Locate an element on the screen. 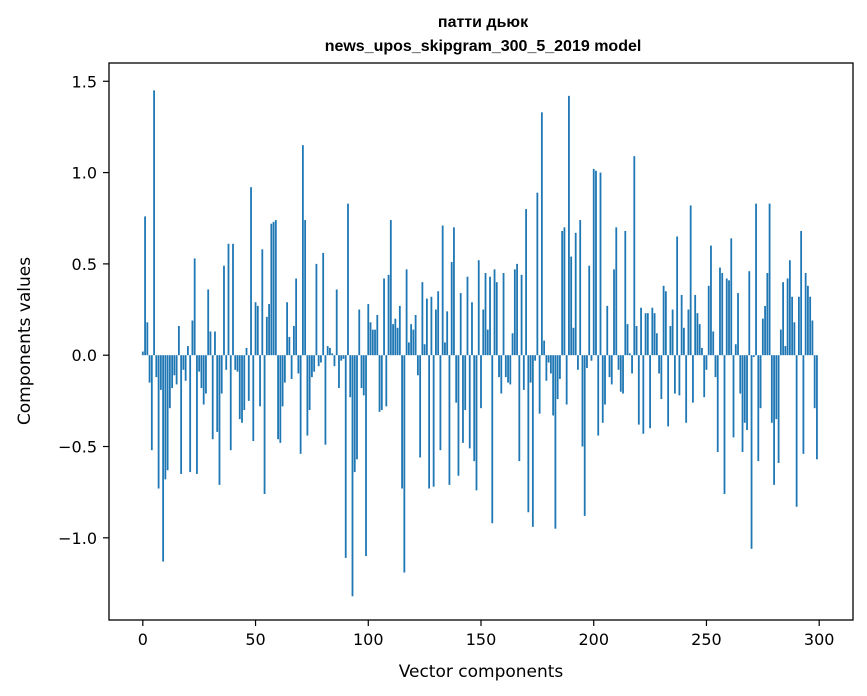  x-tick-label: 250 is located at coordinates (706, 639).